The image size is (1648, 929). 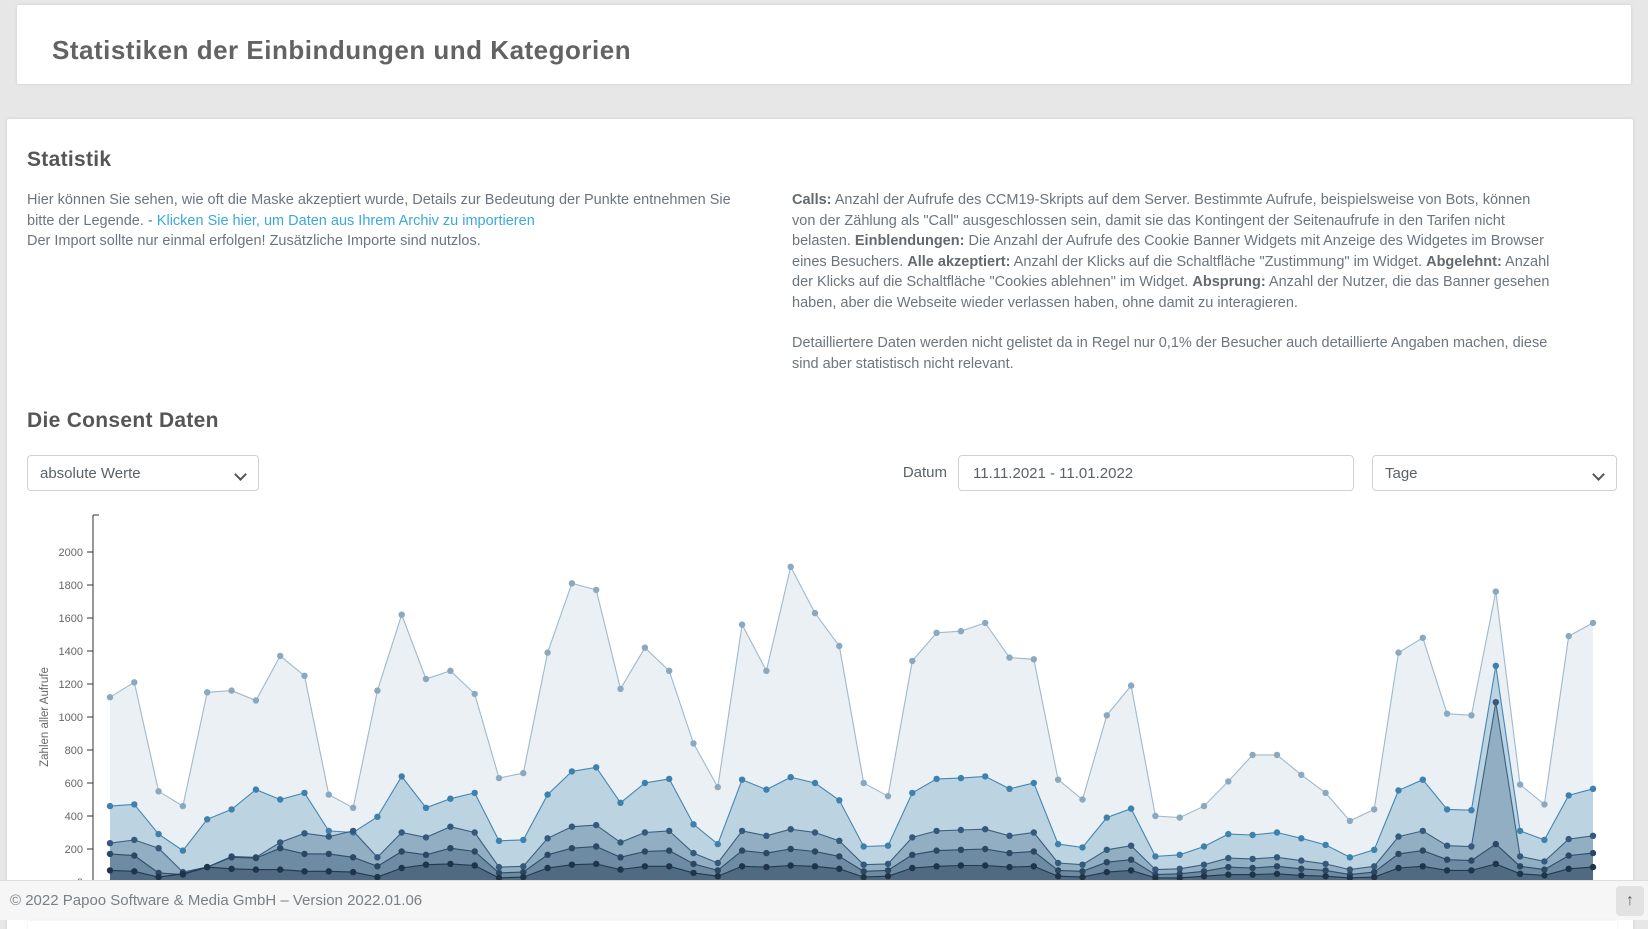 I want to click on mode-select: absolute Werte, so click(x=143, y=473).